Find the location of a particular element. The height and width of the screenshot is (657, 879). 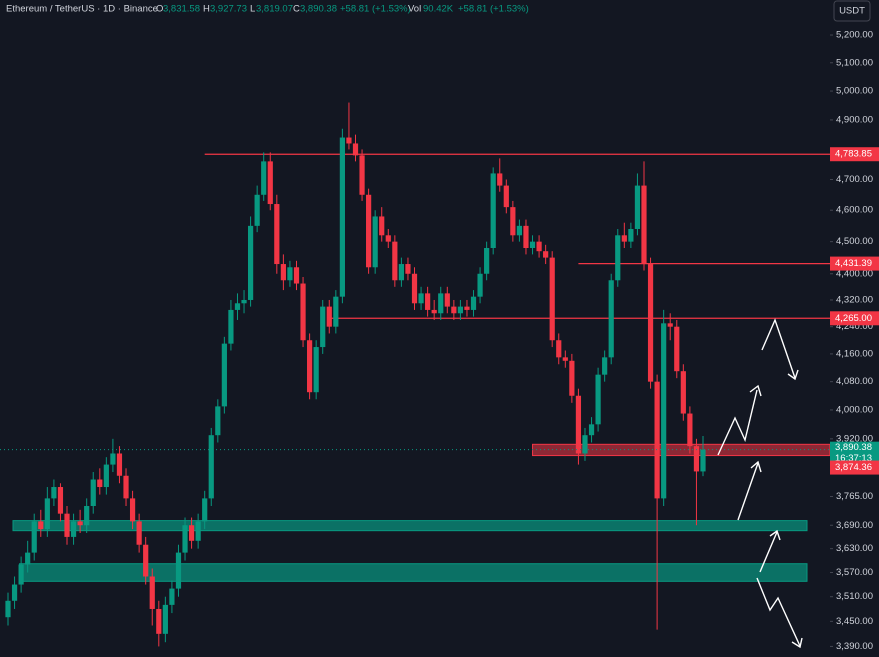

low-price-tag is located at coordinates (854, 467).